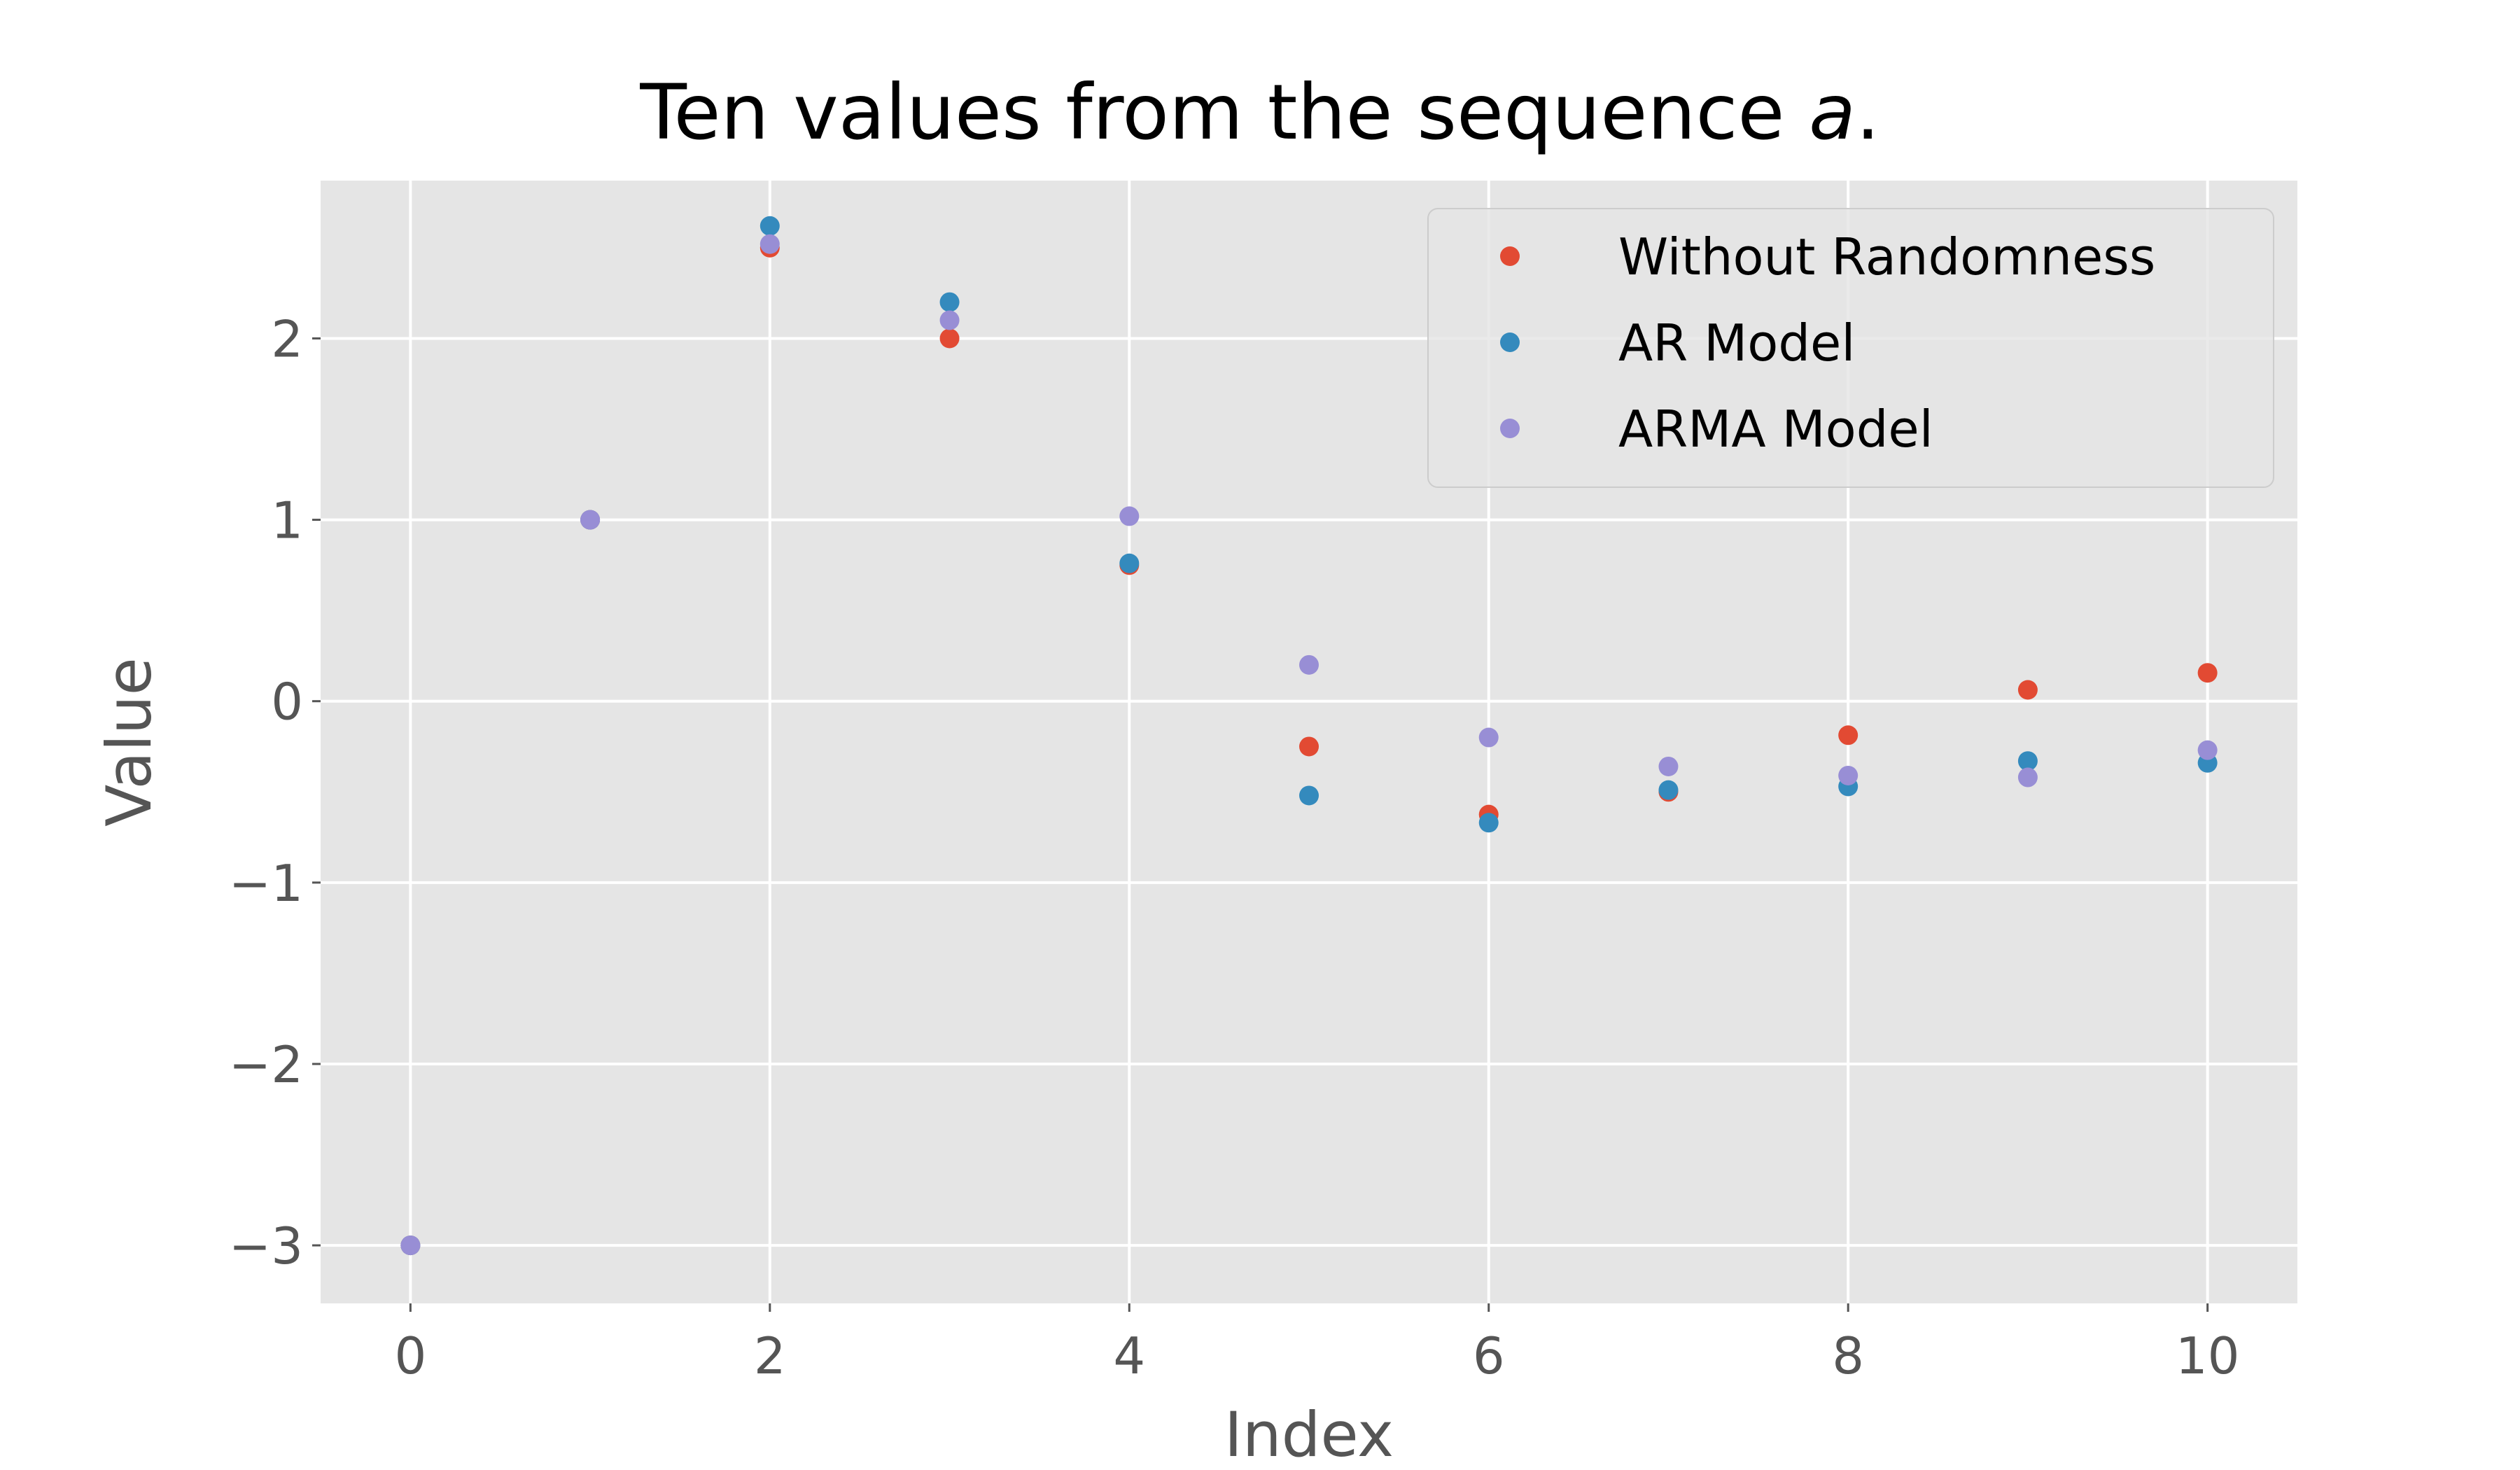 Image resolution: width=2520 pixels, height=1470 pixels. I want to click on x-tick-label: 6, so click(1489, 1355).